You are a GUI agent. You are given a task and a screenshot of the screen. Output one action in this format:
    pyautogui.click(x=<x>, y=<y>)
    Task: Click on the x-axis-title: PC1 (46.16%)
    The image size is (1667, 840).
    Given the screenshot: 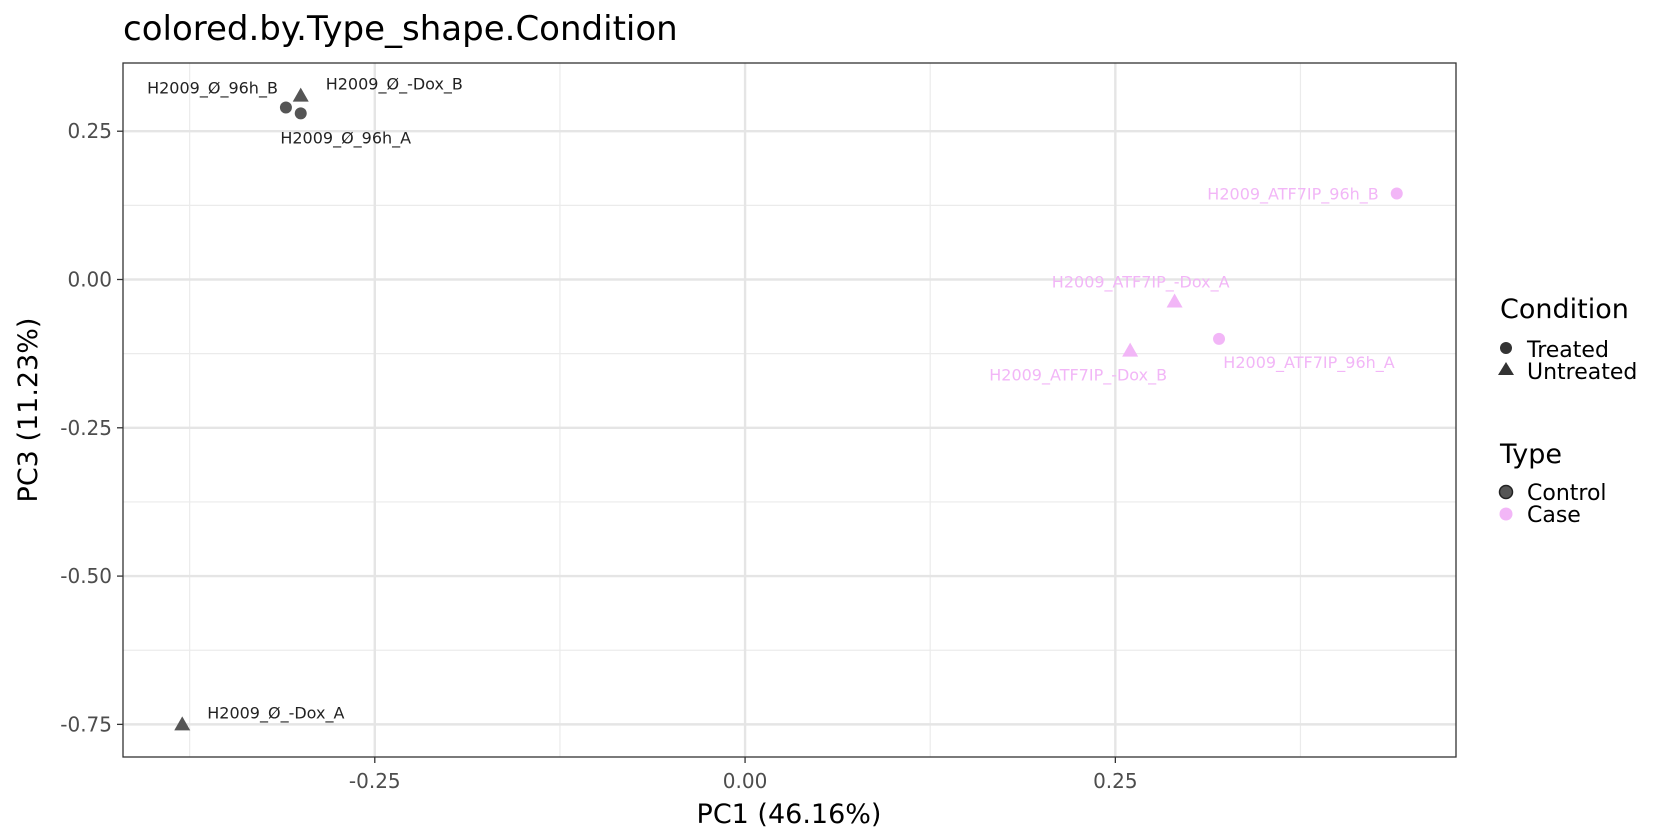 What is the action you would take?
    pyautogui.click(x=789, y=814)
    